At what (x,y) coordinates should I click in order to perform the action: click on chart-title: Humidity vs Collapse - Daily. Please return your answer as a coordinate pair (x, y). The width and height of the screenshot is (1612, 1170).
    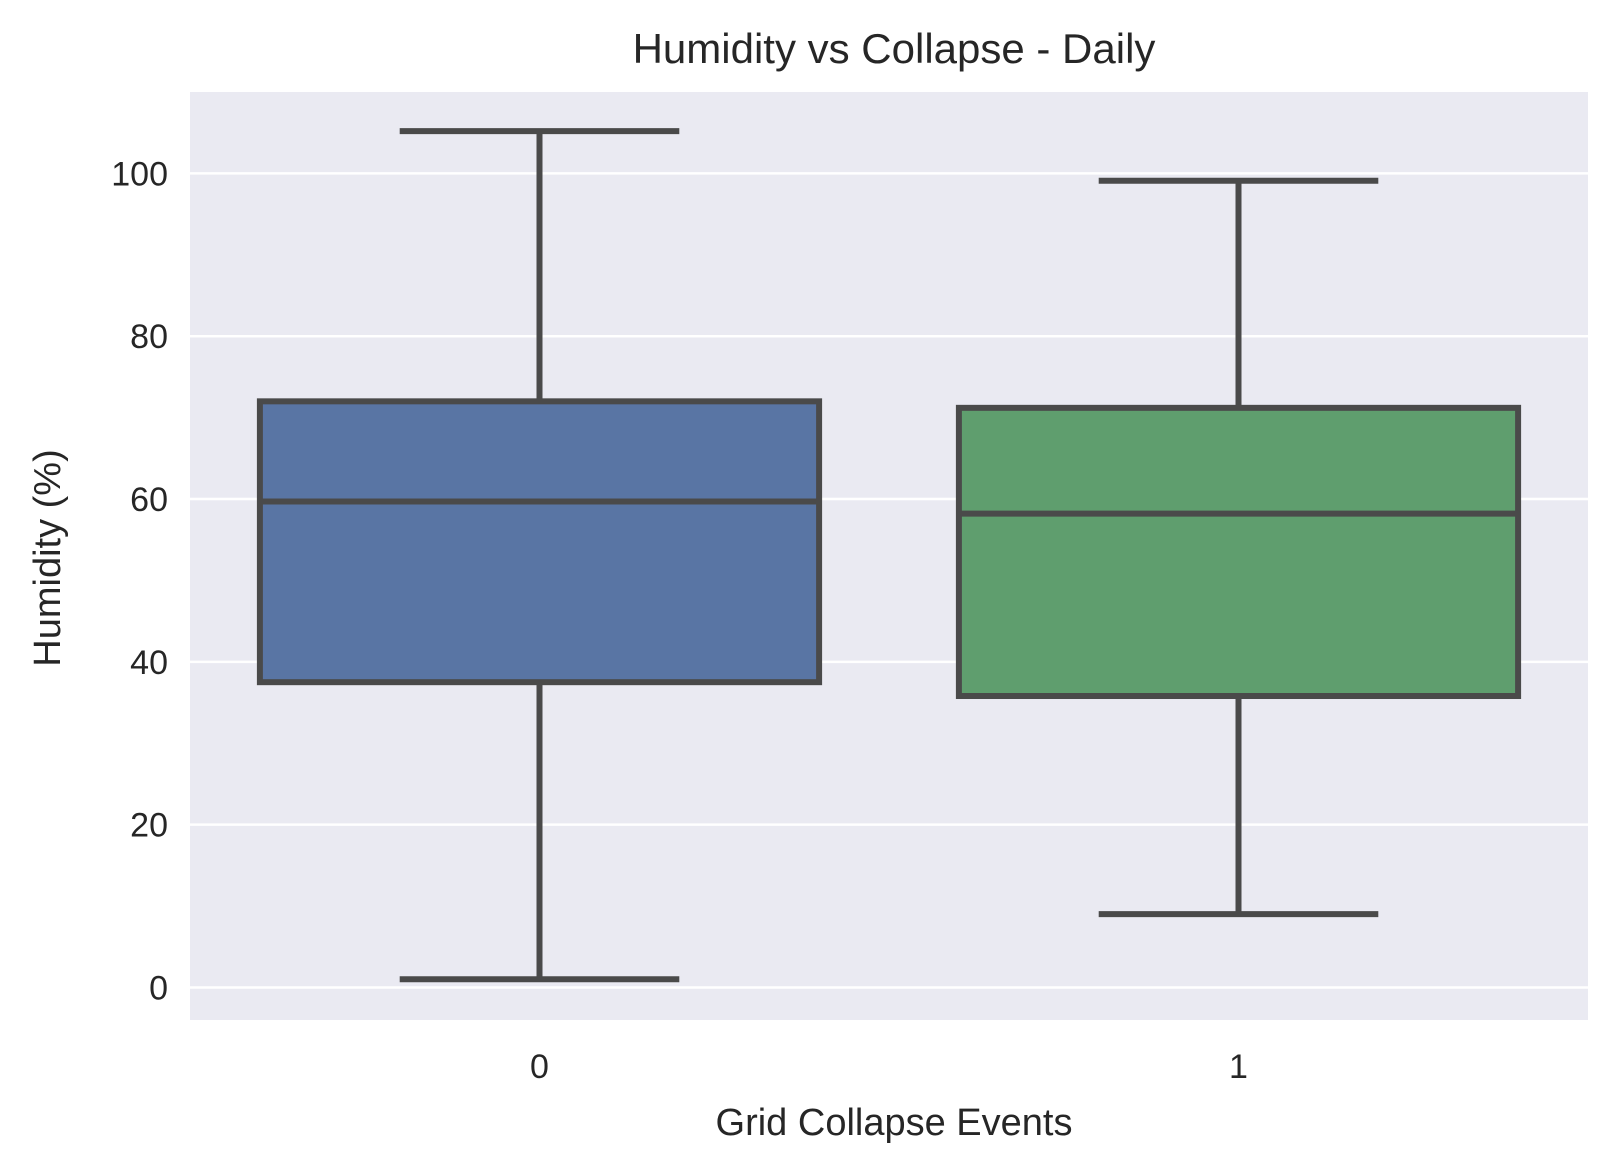
    Looking at the image, I should click on (894, 48).